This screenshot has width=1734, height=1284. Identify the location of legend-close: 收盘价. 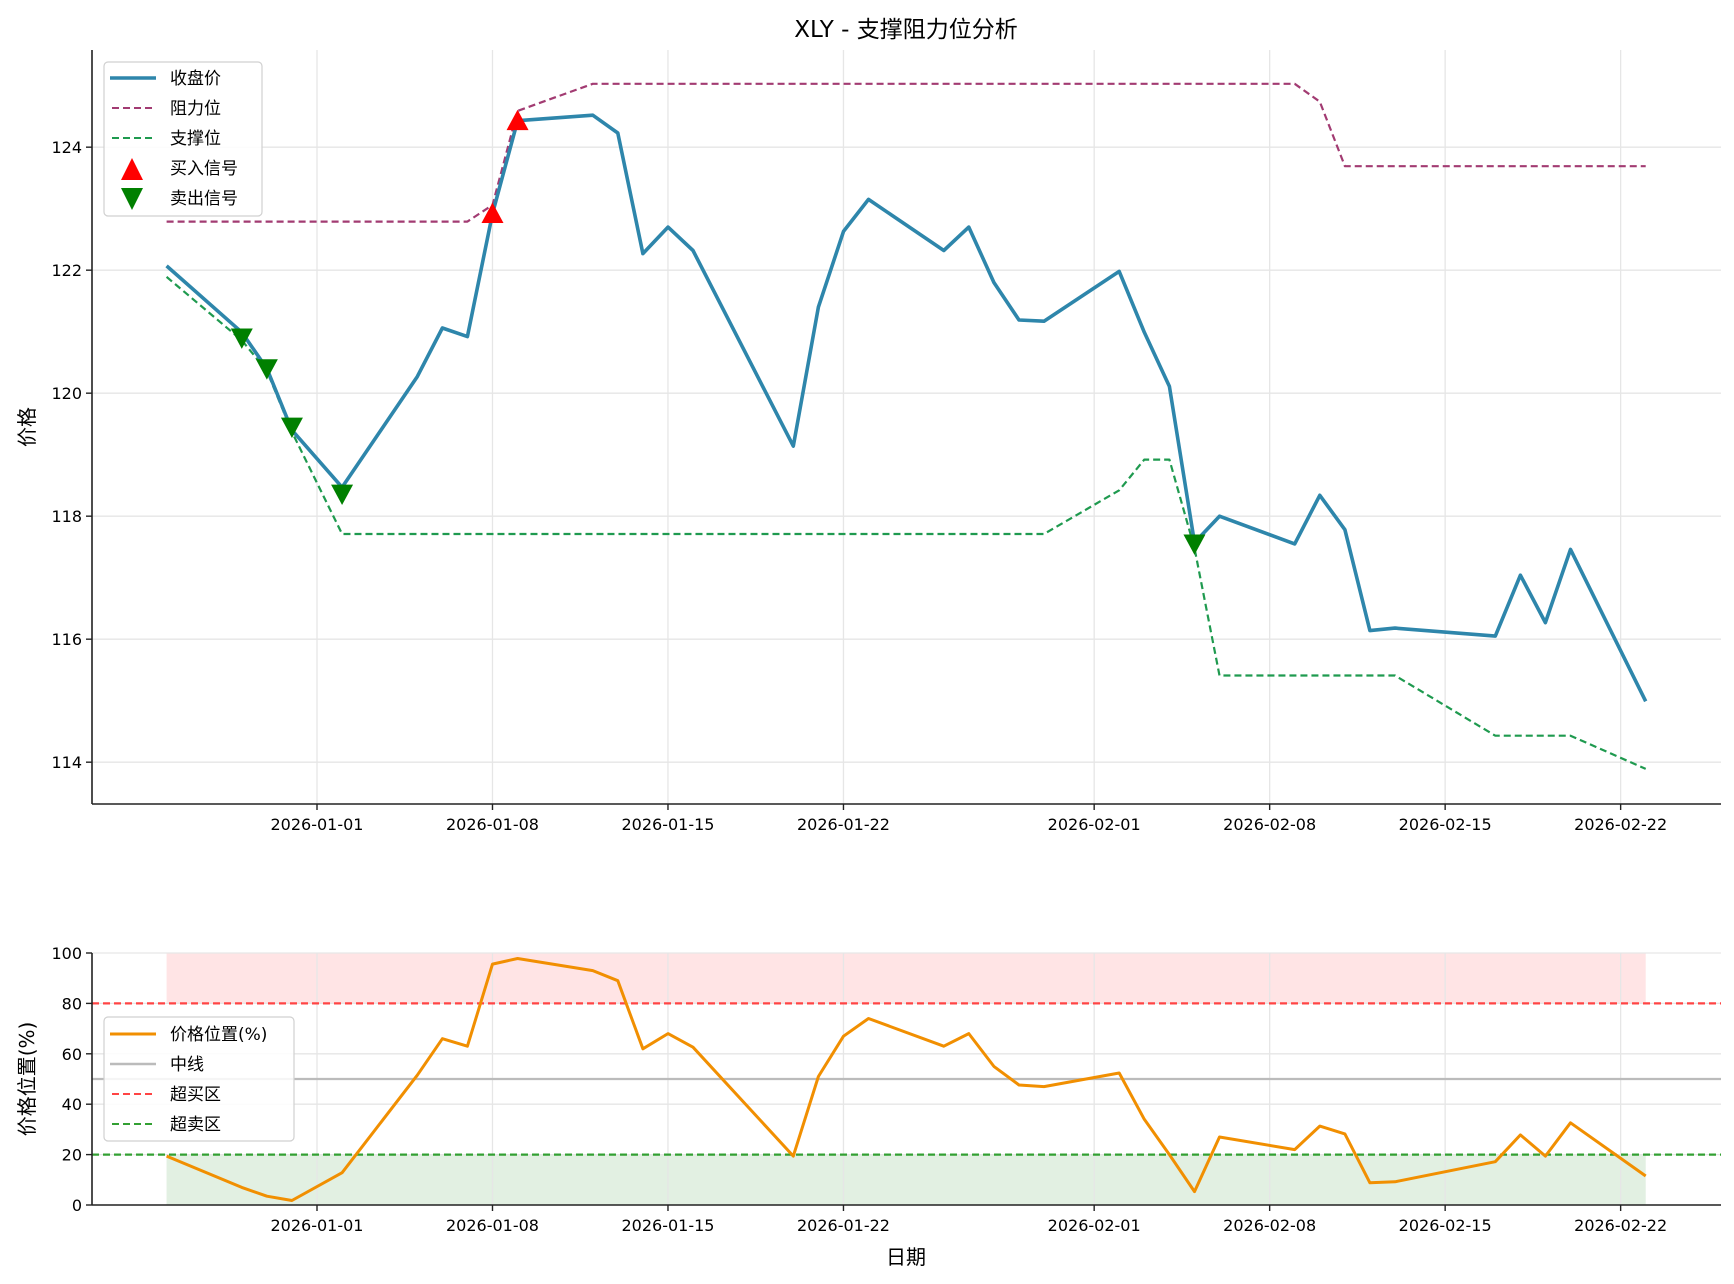
(195, 79).